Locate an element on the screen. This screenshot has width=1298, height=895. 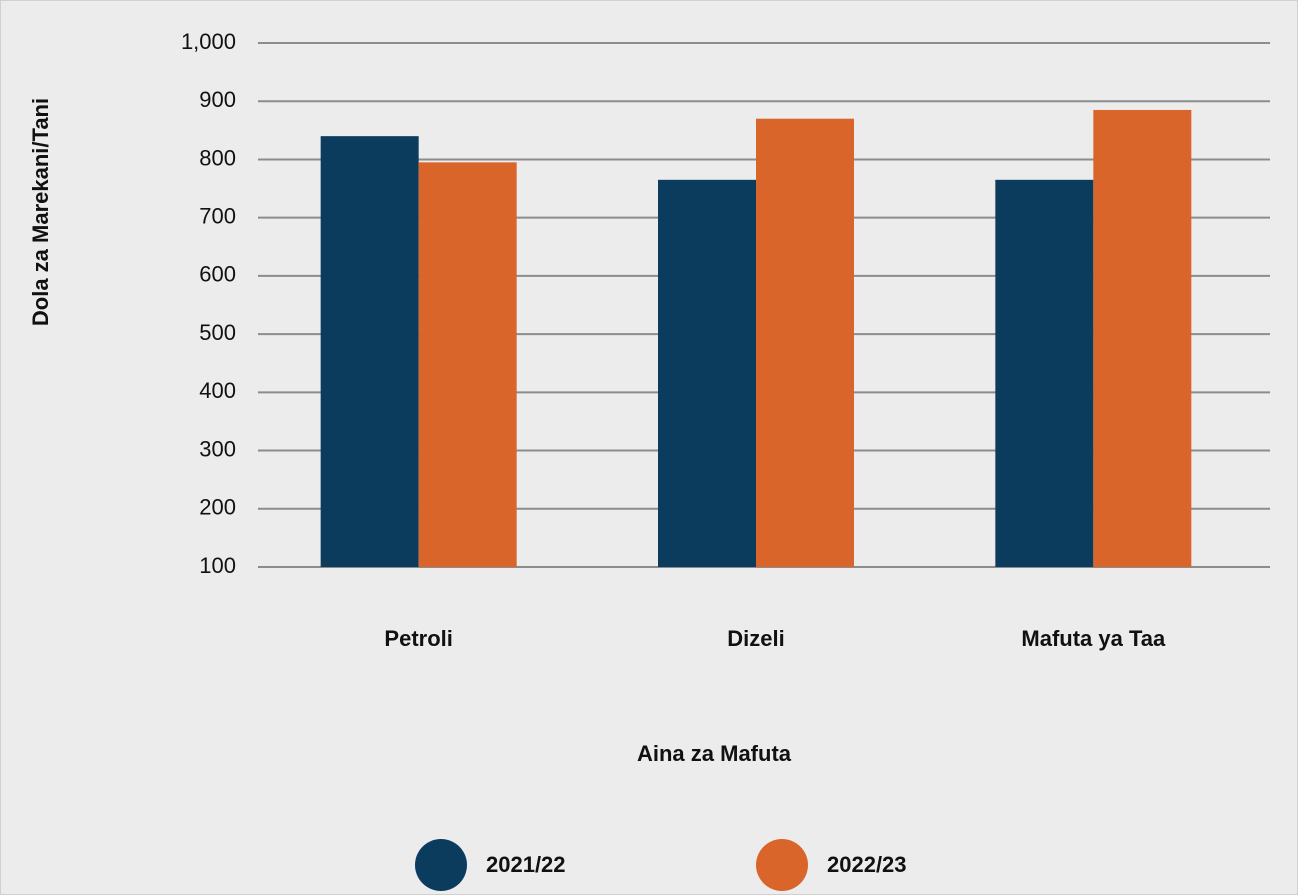
legend-label: 2021/22 is located at coordinates (526, 864).